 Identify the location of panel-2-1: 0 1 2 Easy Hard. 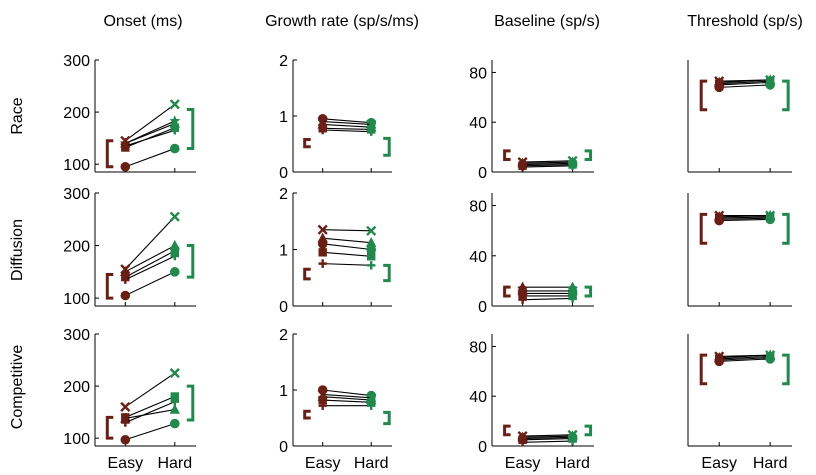
(335, 399).